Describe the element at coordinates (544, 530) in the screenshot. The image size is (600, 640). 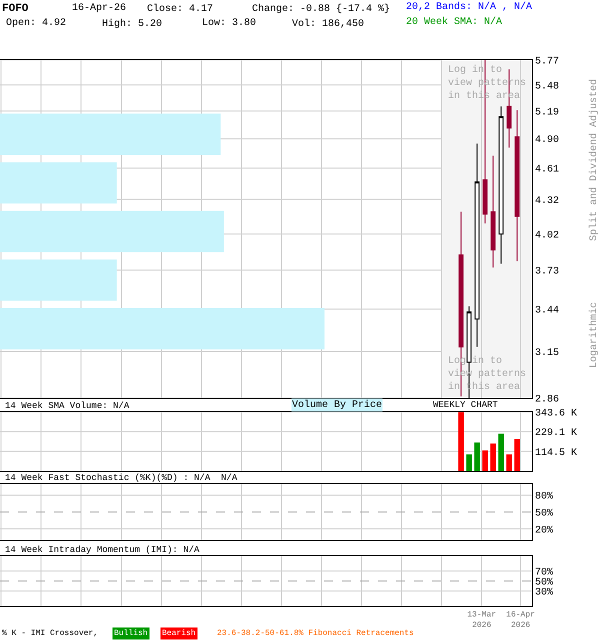
I see `y-tick-label: 20%` at that location.